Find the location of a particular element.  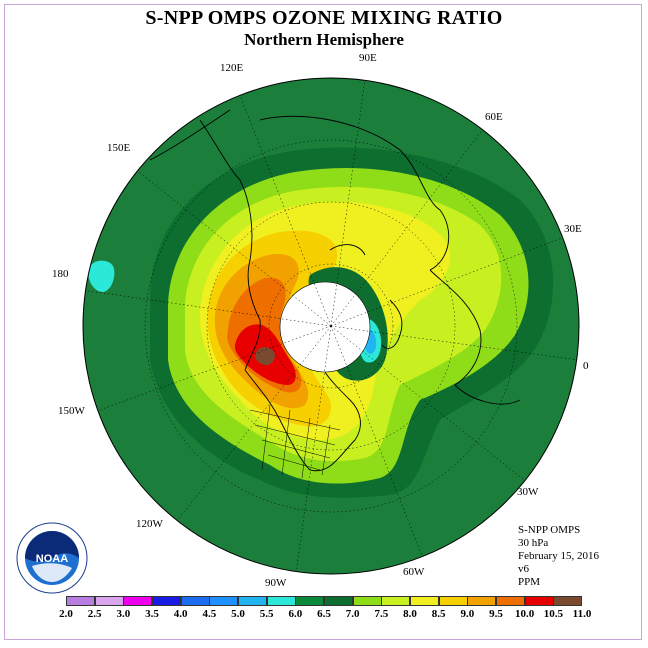

lon-label-60e: 60E is located at coordinates (494, 117).